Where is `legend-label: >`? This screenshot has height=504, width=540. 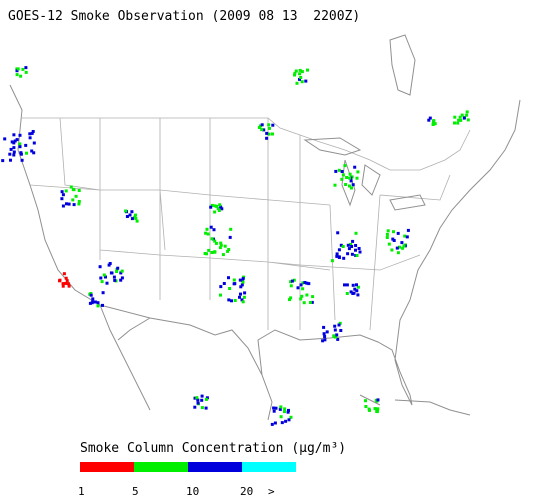 legend-label: > is located at coordinates (271, 491).